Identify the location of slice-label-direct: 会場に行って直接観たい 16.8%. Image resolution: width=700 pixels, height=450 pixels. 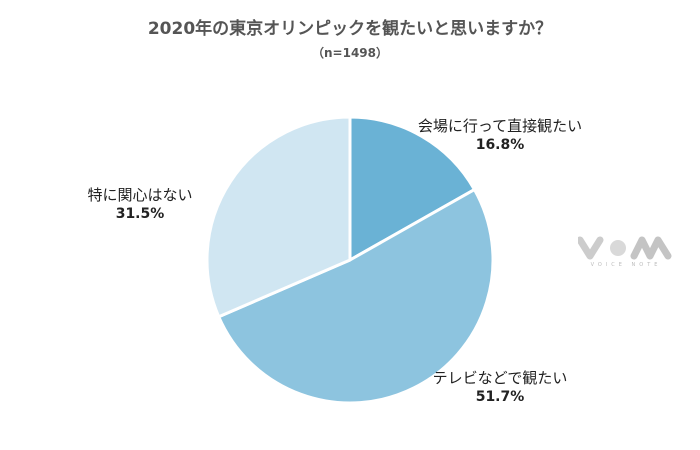
(500, 135).